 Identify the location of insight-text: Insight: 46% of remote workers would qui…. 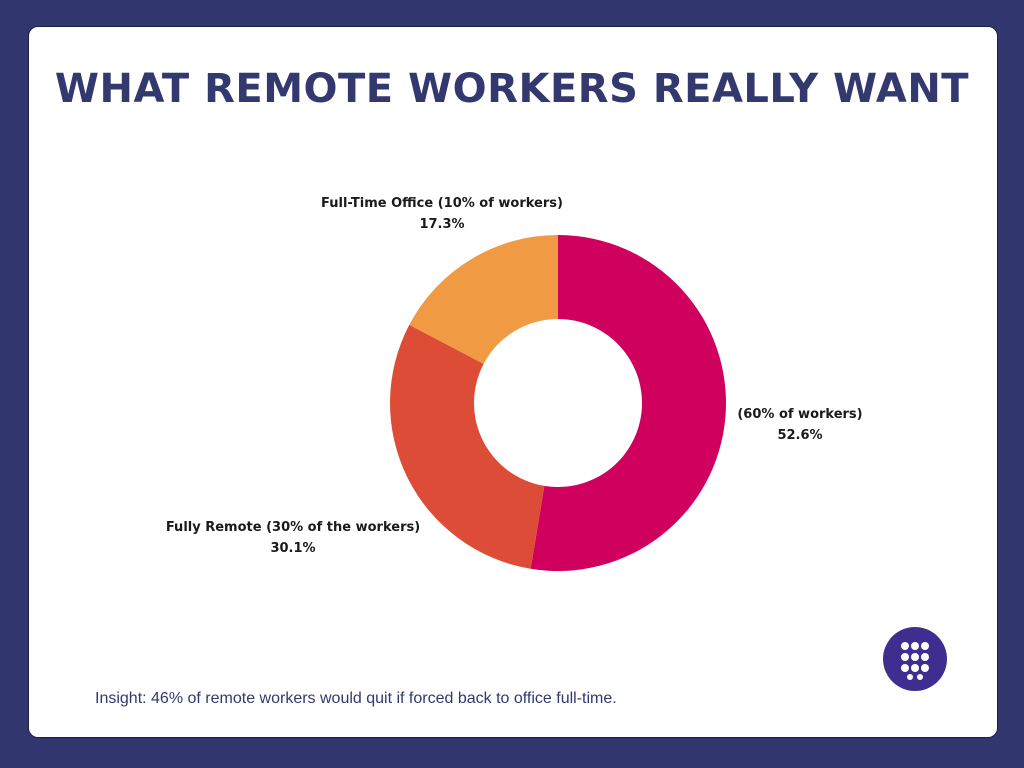
(356, 698).